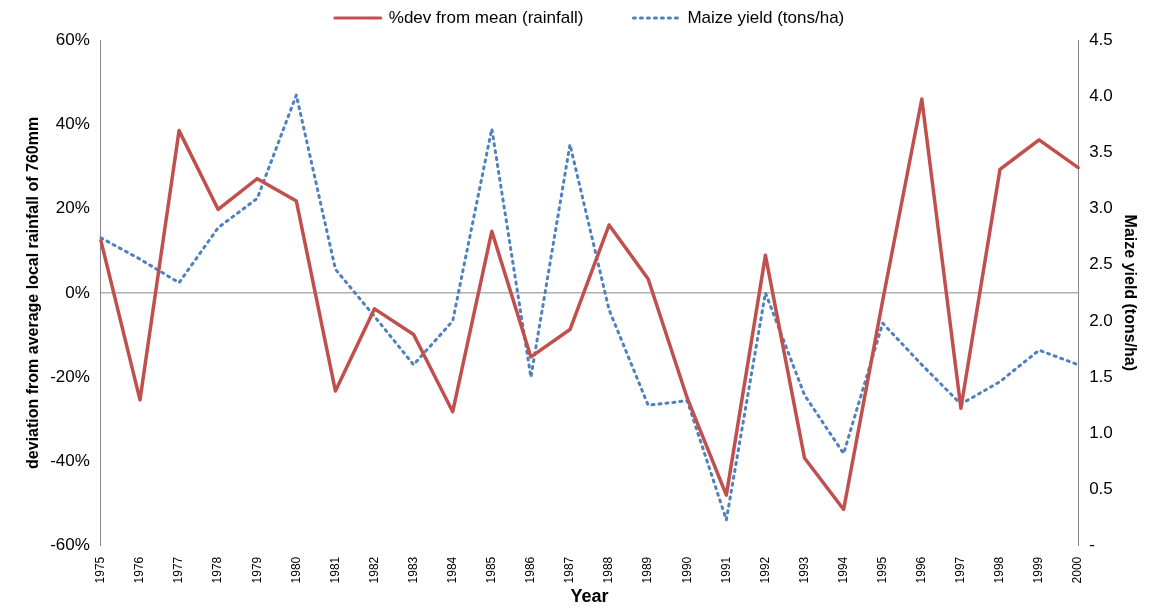  What do you see at coordinates (921, 570) in the screenshot?
I see `x-tick-label: 1996` at bounding box center [921, 570].